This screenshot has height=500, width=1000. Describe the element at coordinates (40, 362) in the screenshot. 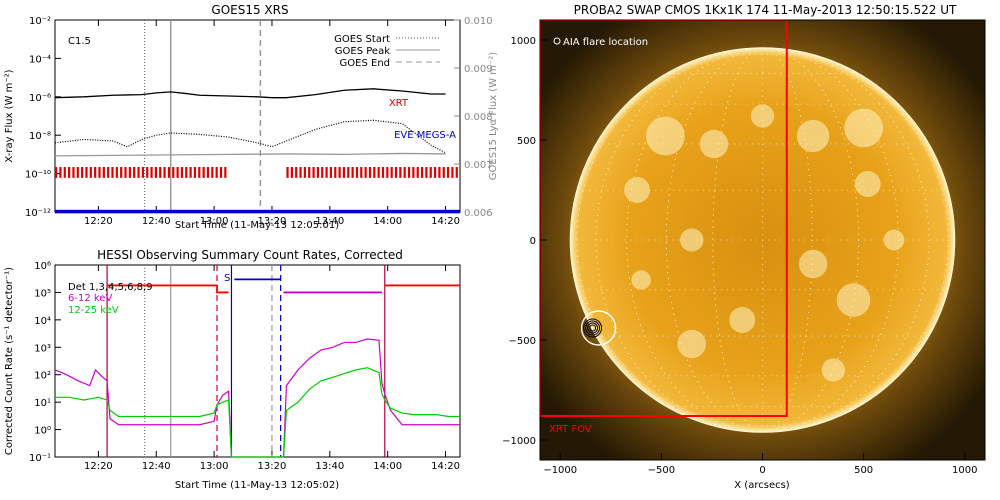

I see `hessi-y-tick-labels: 10⁻¹ 10⁰ 10¹ 10² 10³ 10⁴ 10⁵ 10⁶` at that location.